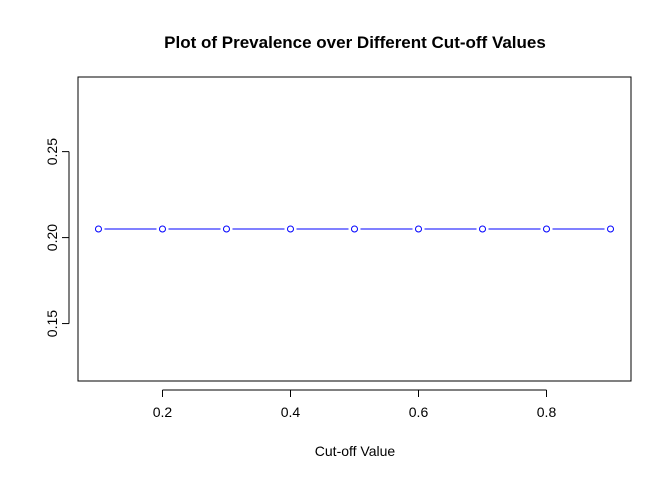 The height and width of the screenshot is (485, 672). Describe the element at coordinates (52, 323) in the screenshot. I see `y-tick-label: 0.15` at that location.